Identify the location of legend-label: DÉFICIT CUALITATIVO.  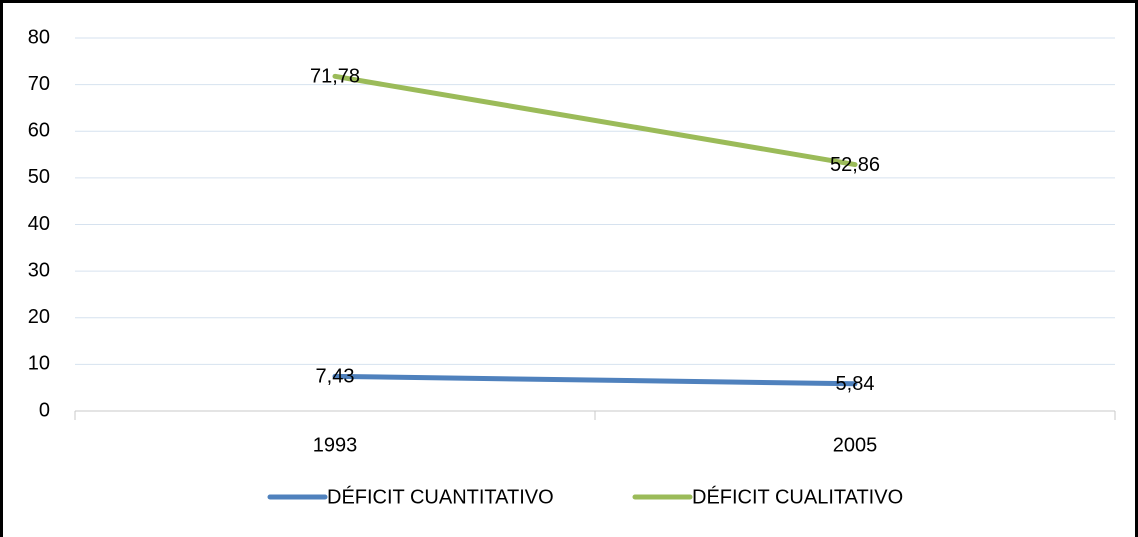
(797, 496).